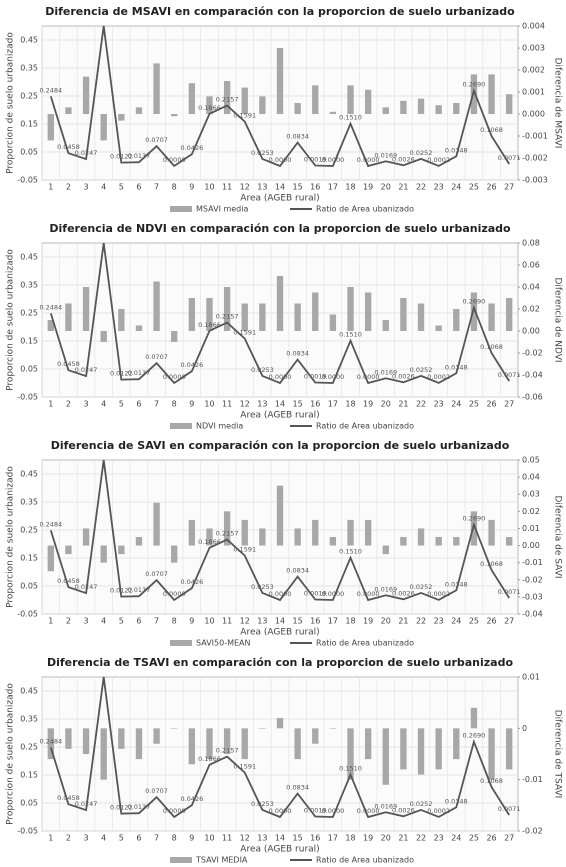 This screenshot has height=867, width=566. Describe the element at coordinates (121, 621) in the screenshot. I see `x-tick-label: 5` at that location.